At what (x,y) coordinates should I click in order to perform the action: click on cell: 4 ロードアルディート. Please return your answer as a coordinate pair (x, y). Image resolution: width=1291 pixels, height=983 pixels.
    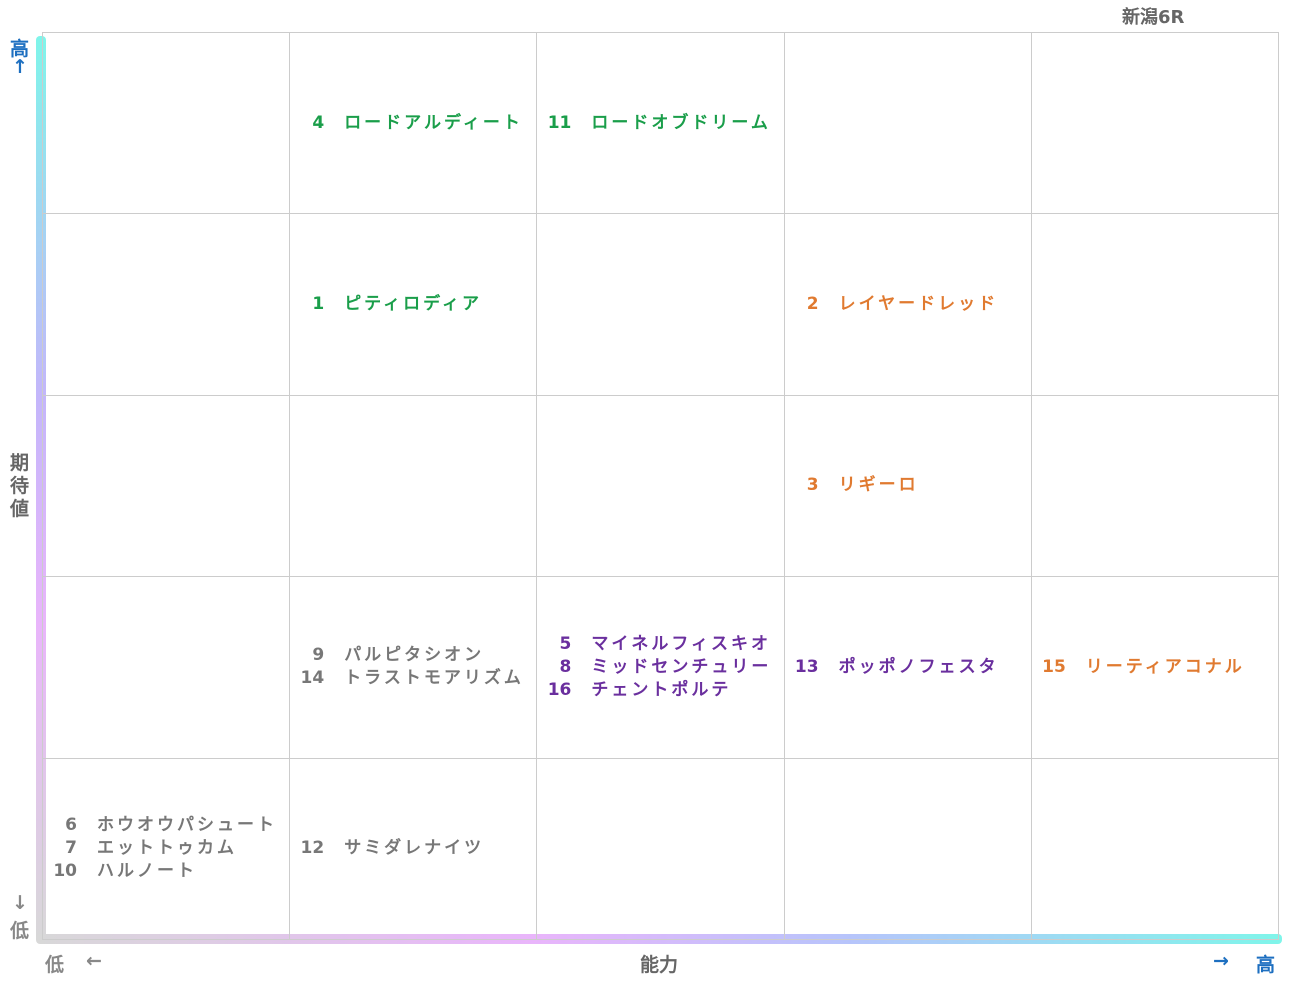
    Looking at the image, I should click on (413, 124).